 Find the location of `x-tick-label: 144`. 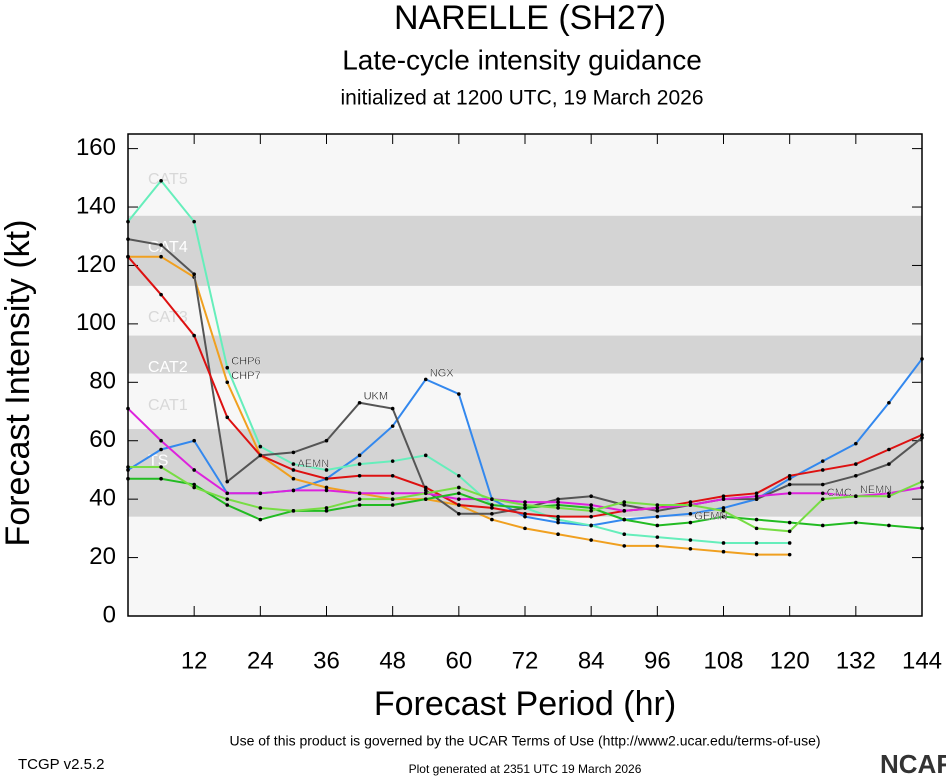

x-tick-label: 144 is located at coordinates (922, 660).